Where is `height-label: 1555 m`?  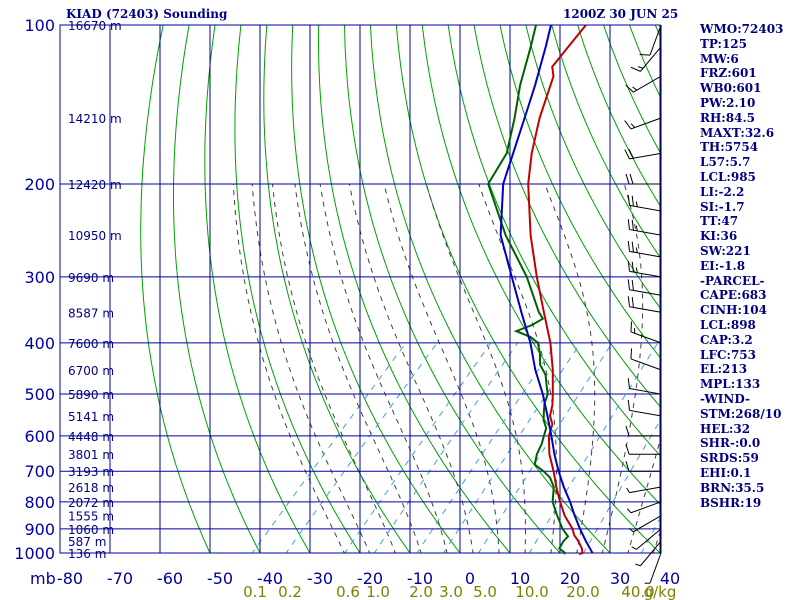 height-label: 1555 m is located at coordinates (91, 517).